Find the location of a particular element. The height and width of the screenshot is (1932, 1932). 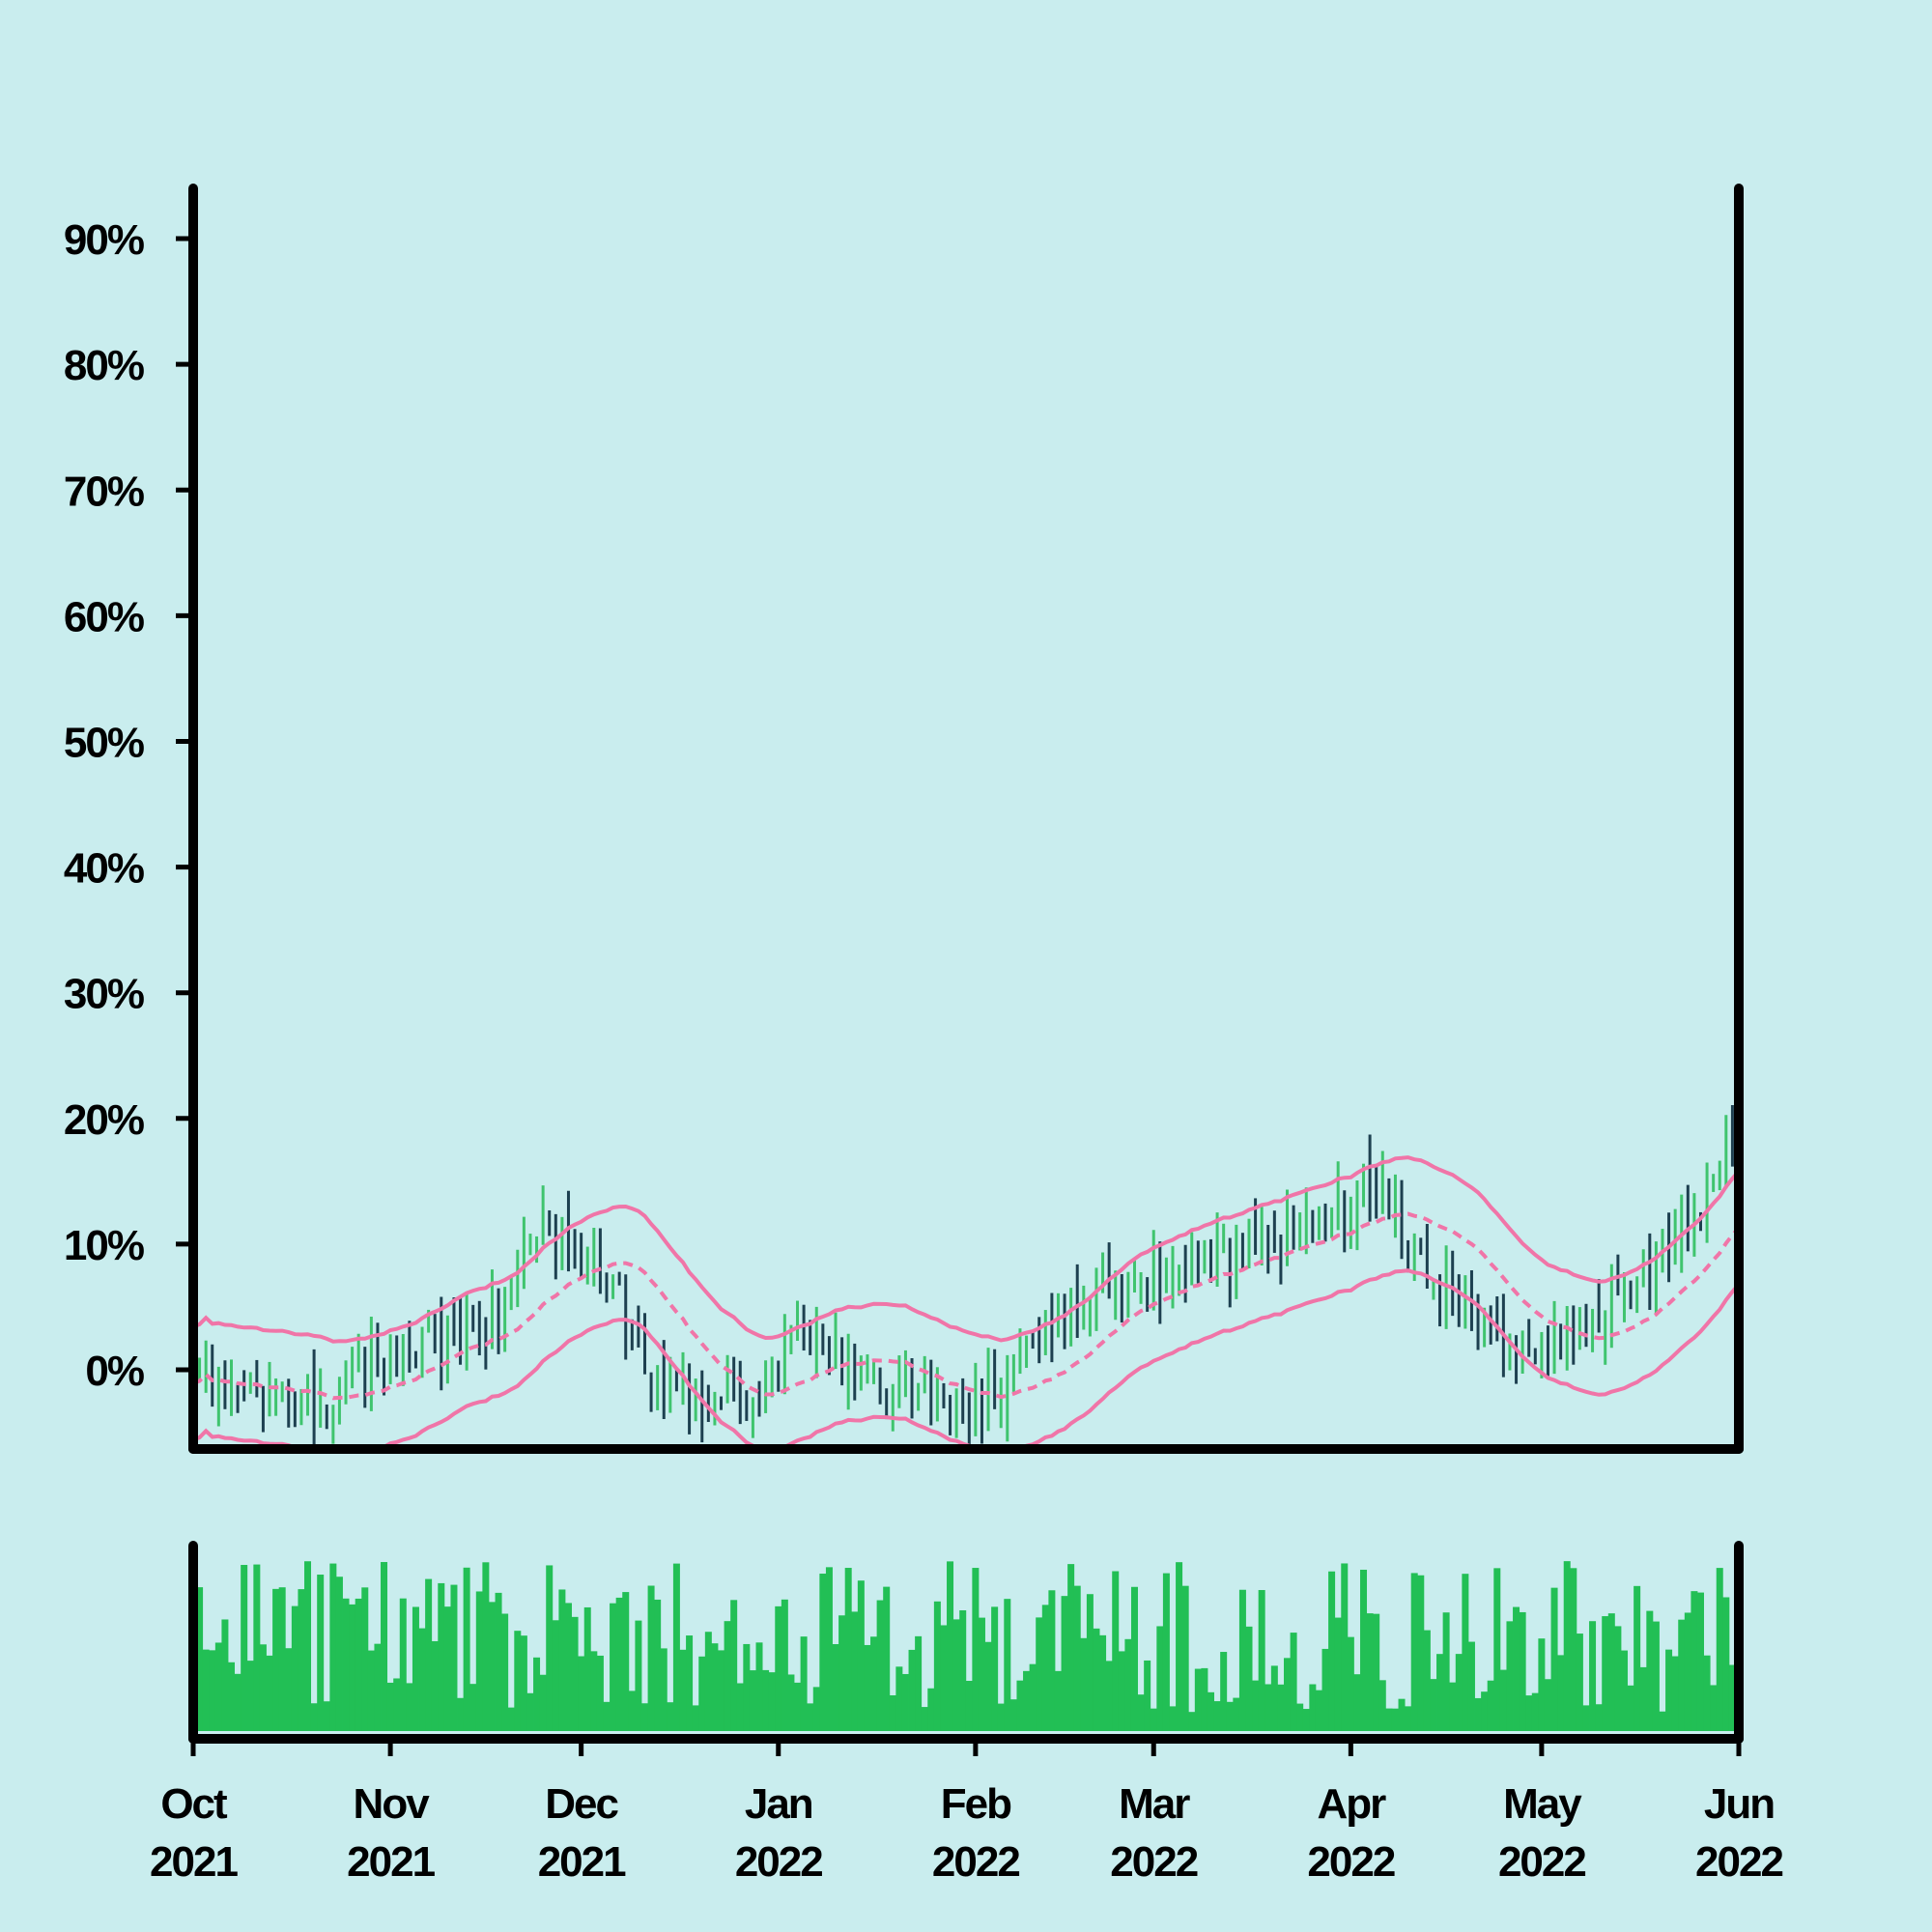

x-tick-label-month: Jun is located at coordinates (1739, 1804).